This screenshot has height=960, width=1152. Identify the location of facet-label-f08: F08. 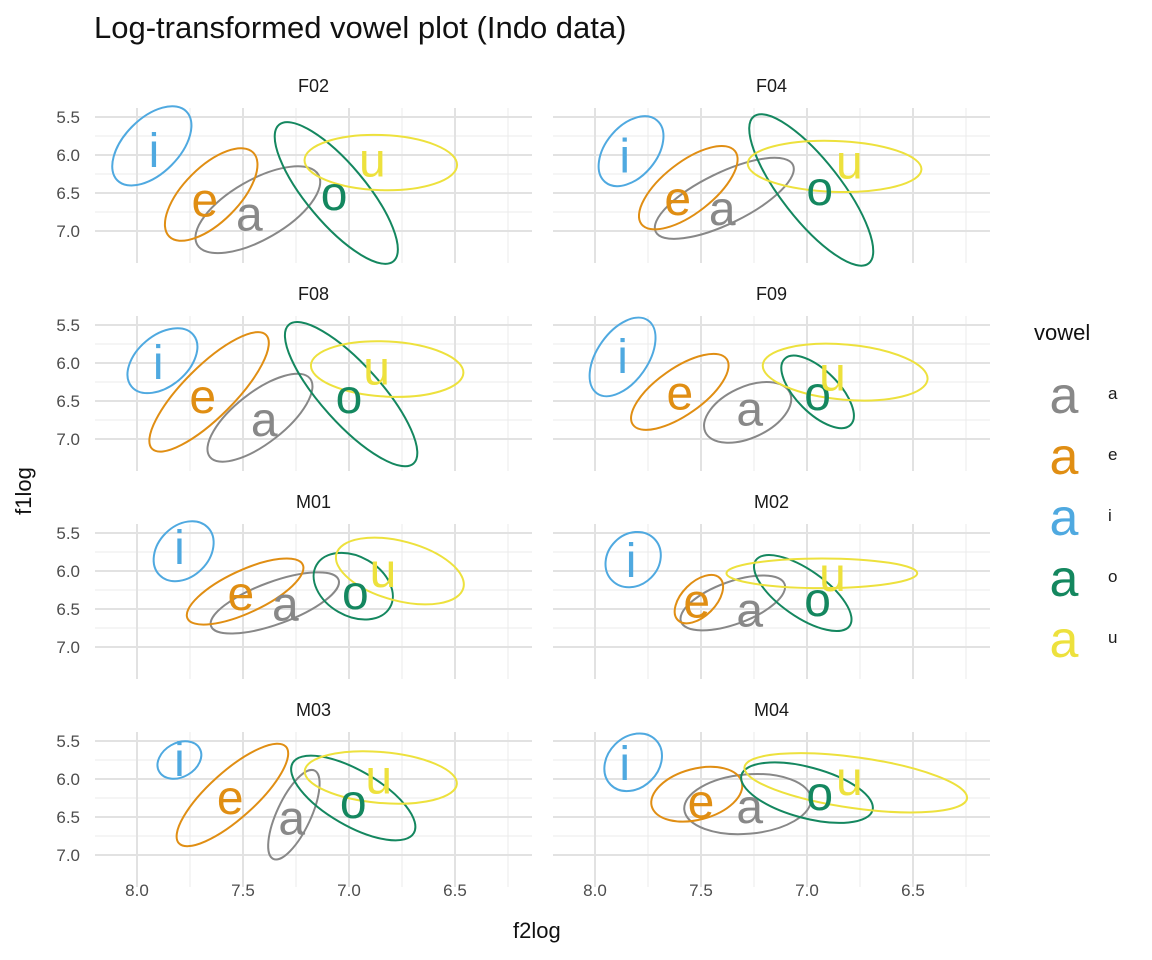
(313, 294).